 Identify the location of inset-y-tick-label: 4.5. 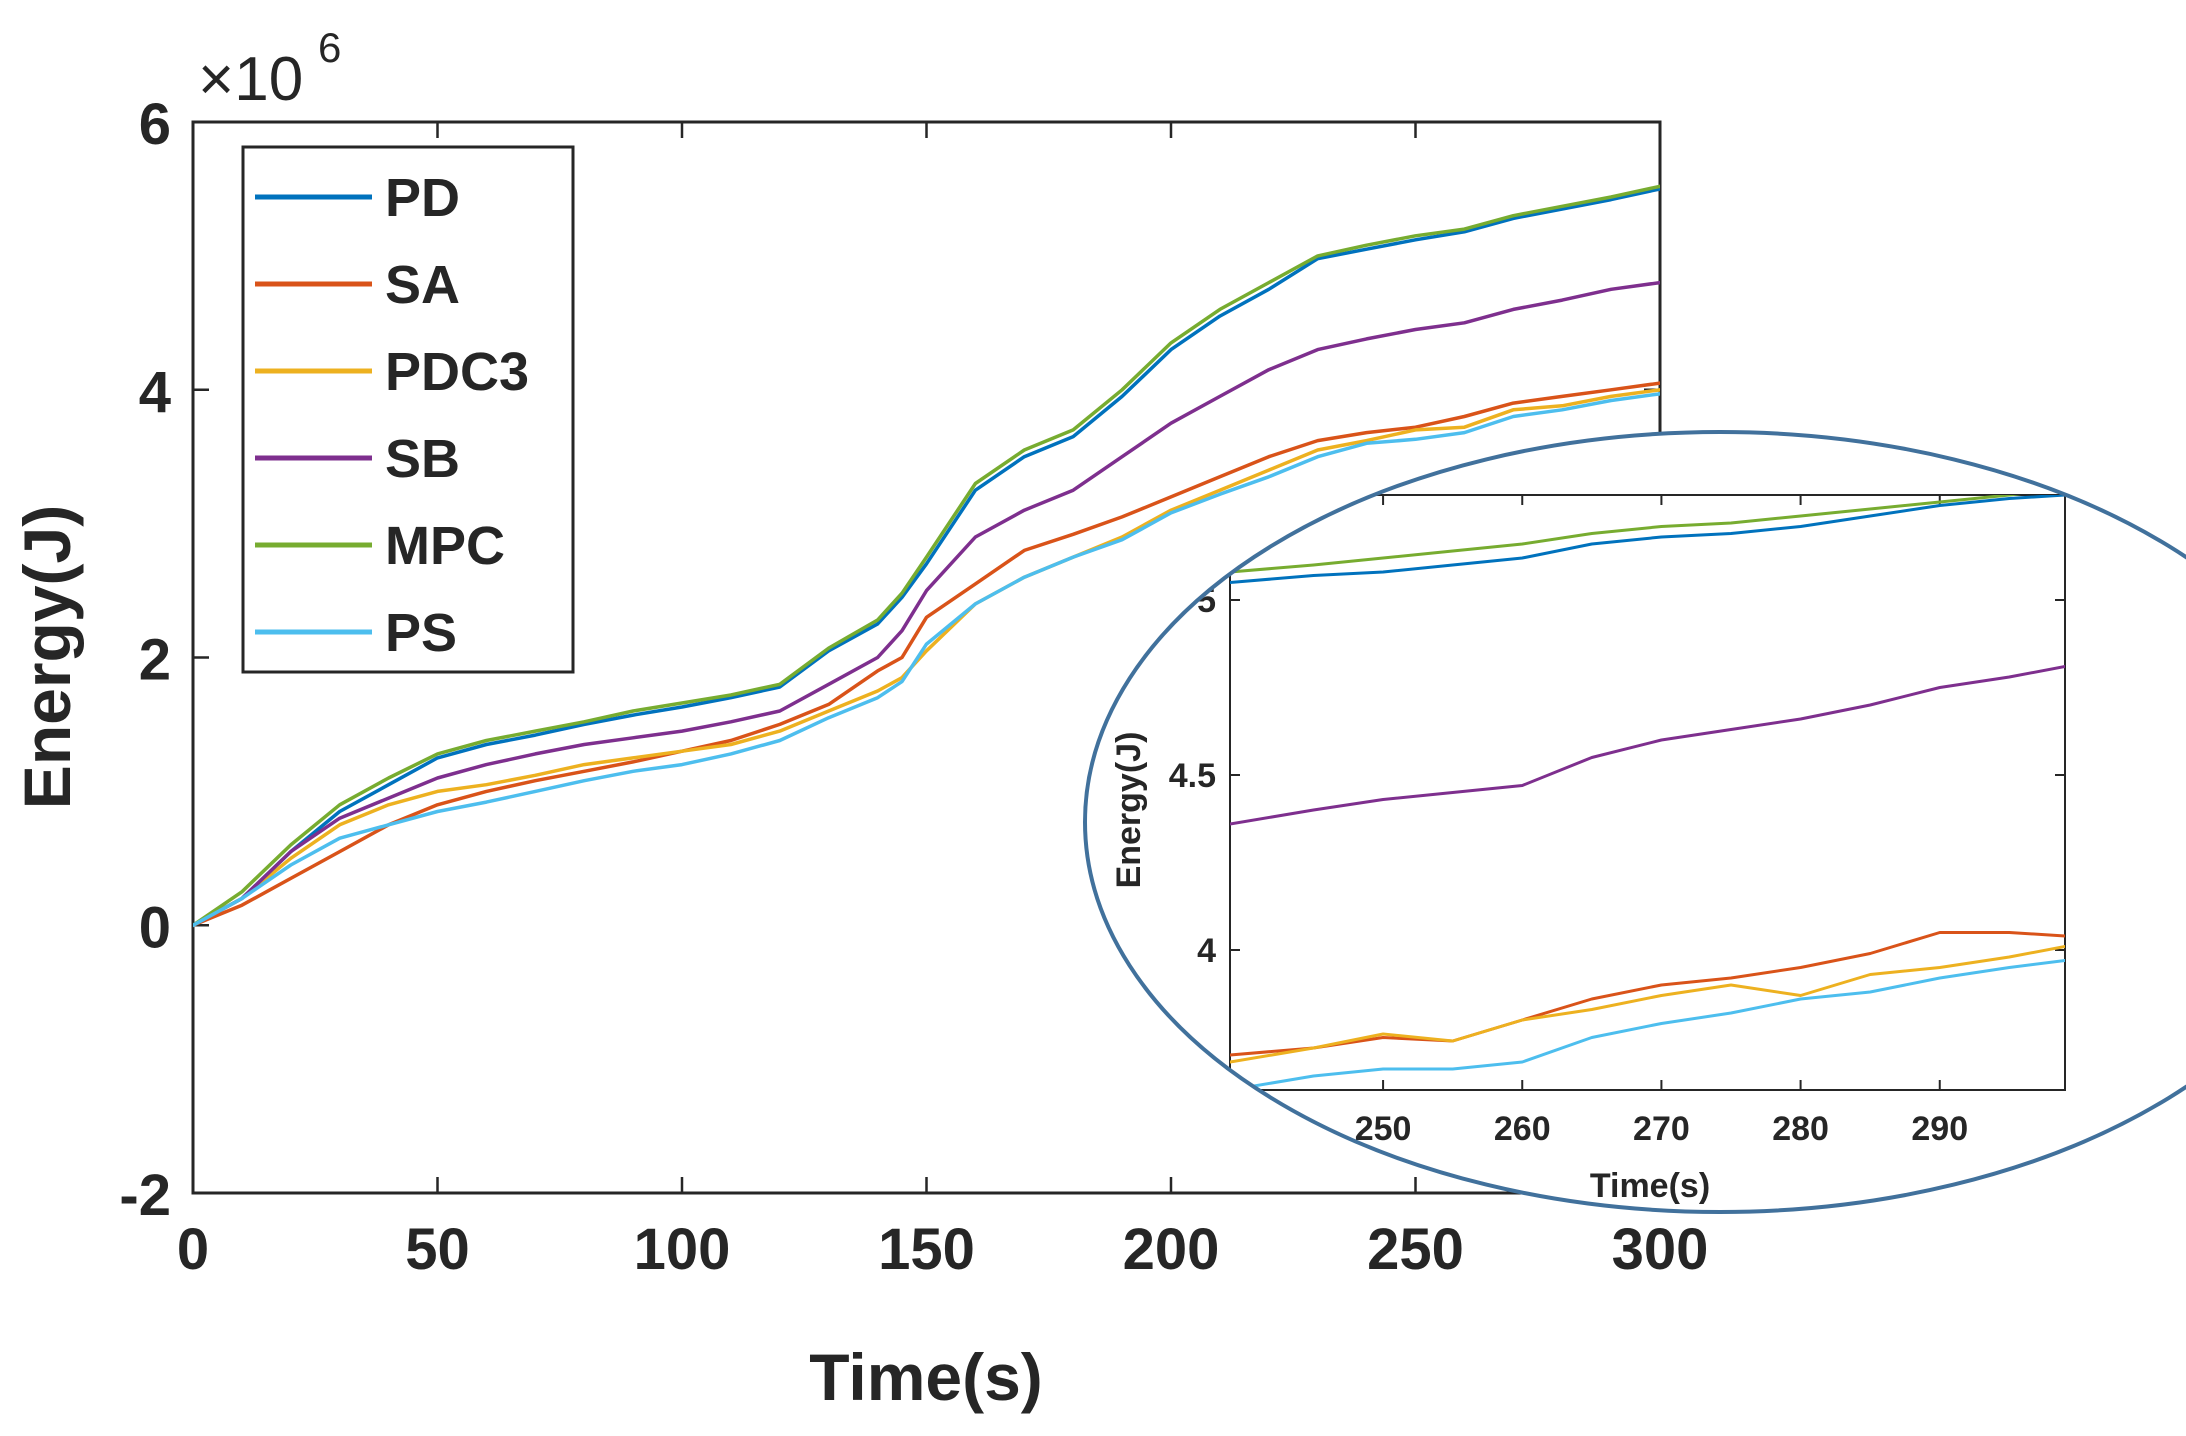
(1192, 776).